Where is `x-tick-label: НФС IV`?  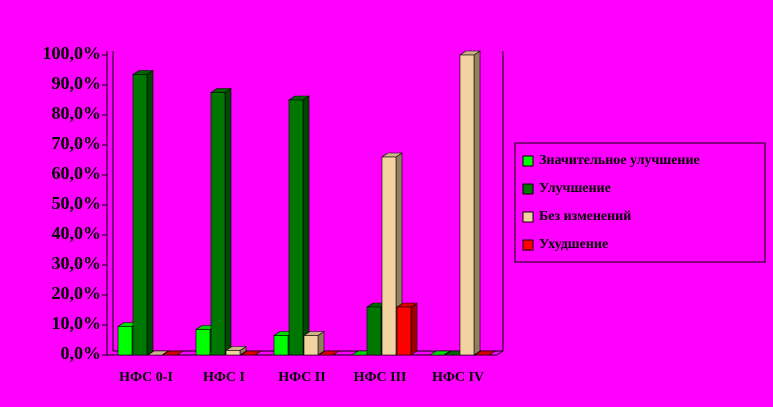 x-tick-label: НФС IV is located at coordinates (458, 377).